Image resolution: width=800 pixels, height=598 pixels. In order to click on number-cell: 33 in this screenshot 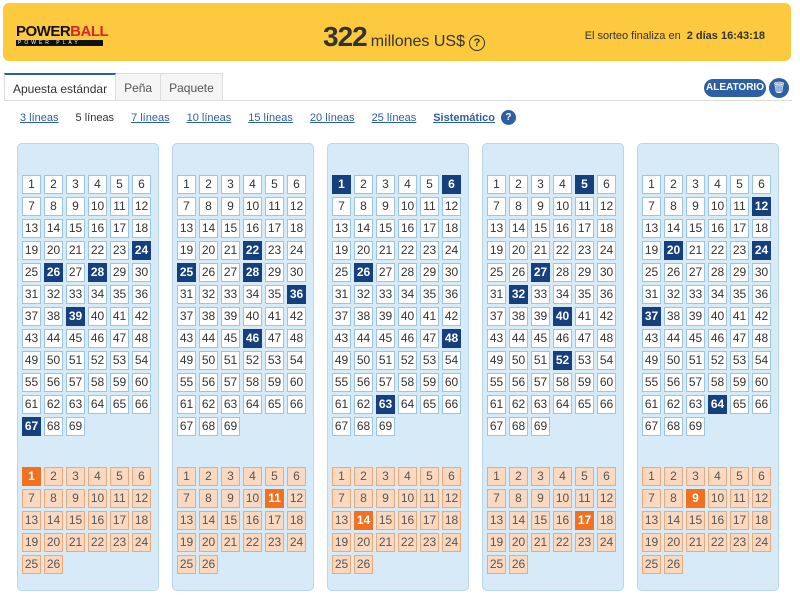, I will do `click(695, 294)`.